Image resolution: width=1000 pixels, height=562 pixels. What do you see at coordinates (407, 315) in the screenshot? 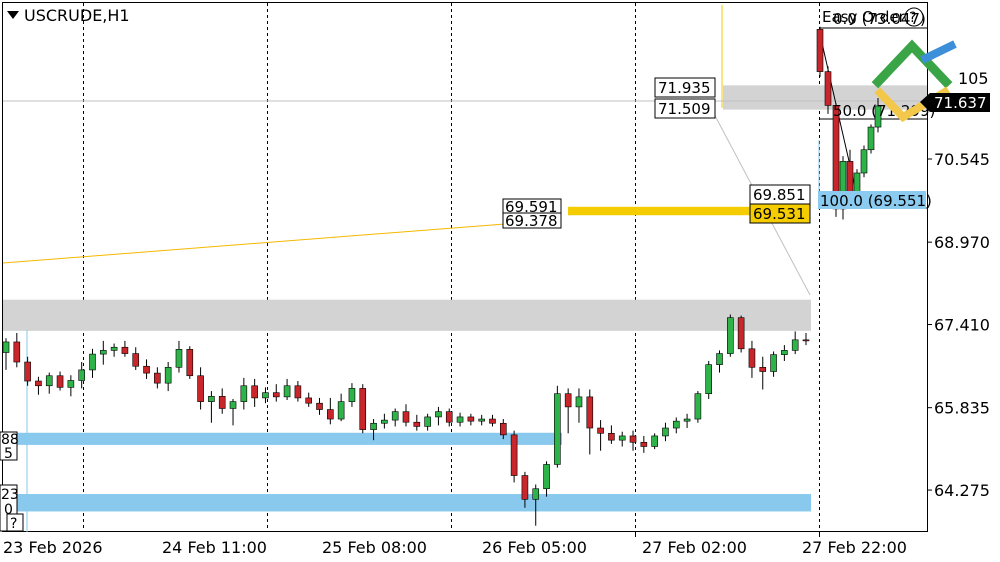
I see `resistance-zone` at bounding box center [407, 315].